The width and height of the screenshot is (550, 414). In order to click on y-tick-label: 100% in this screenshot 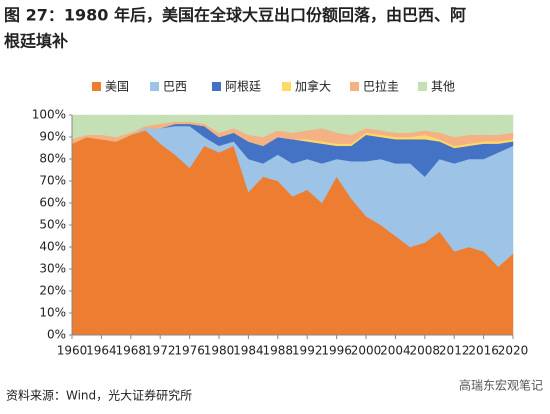, I will do `click(49, 115)`.